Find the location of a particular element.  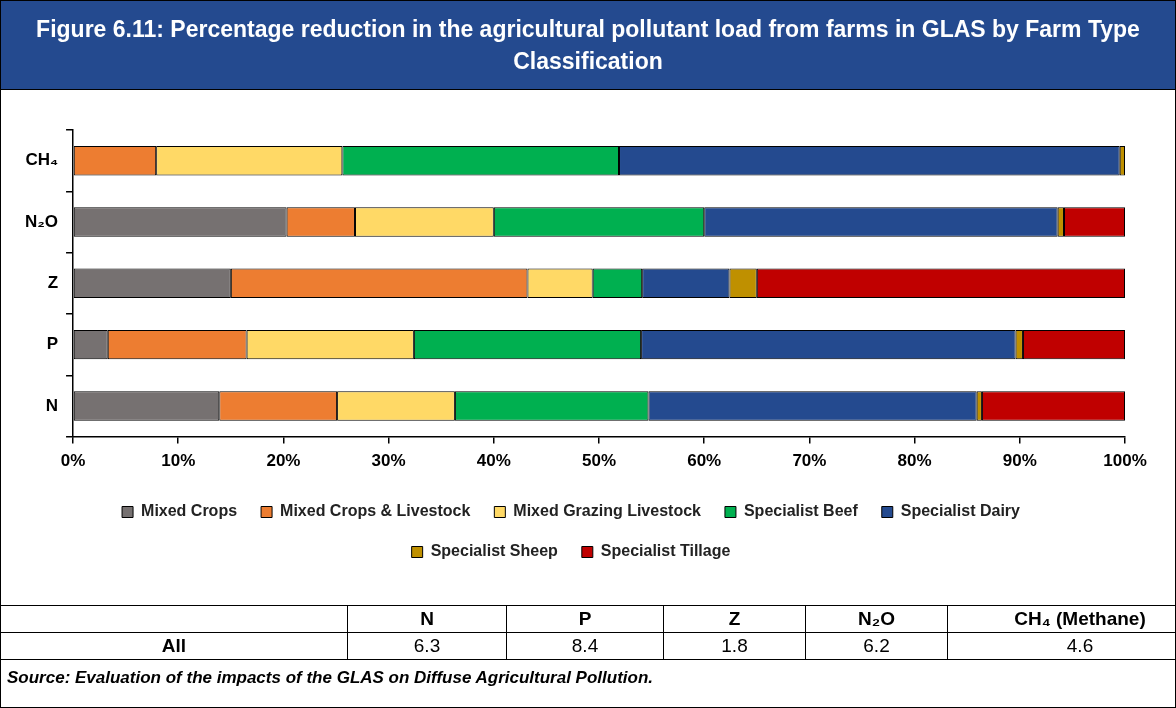

text: All is located at coordinates (174, 646).